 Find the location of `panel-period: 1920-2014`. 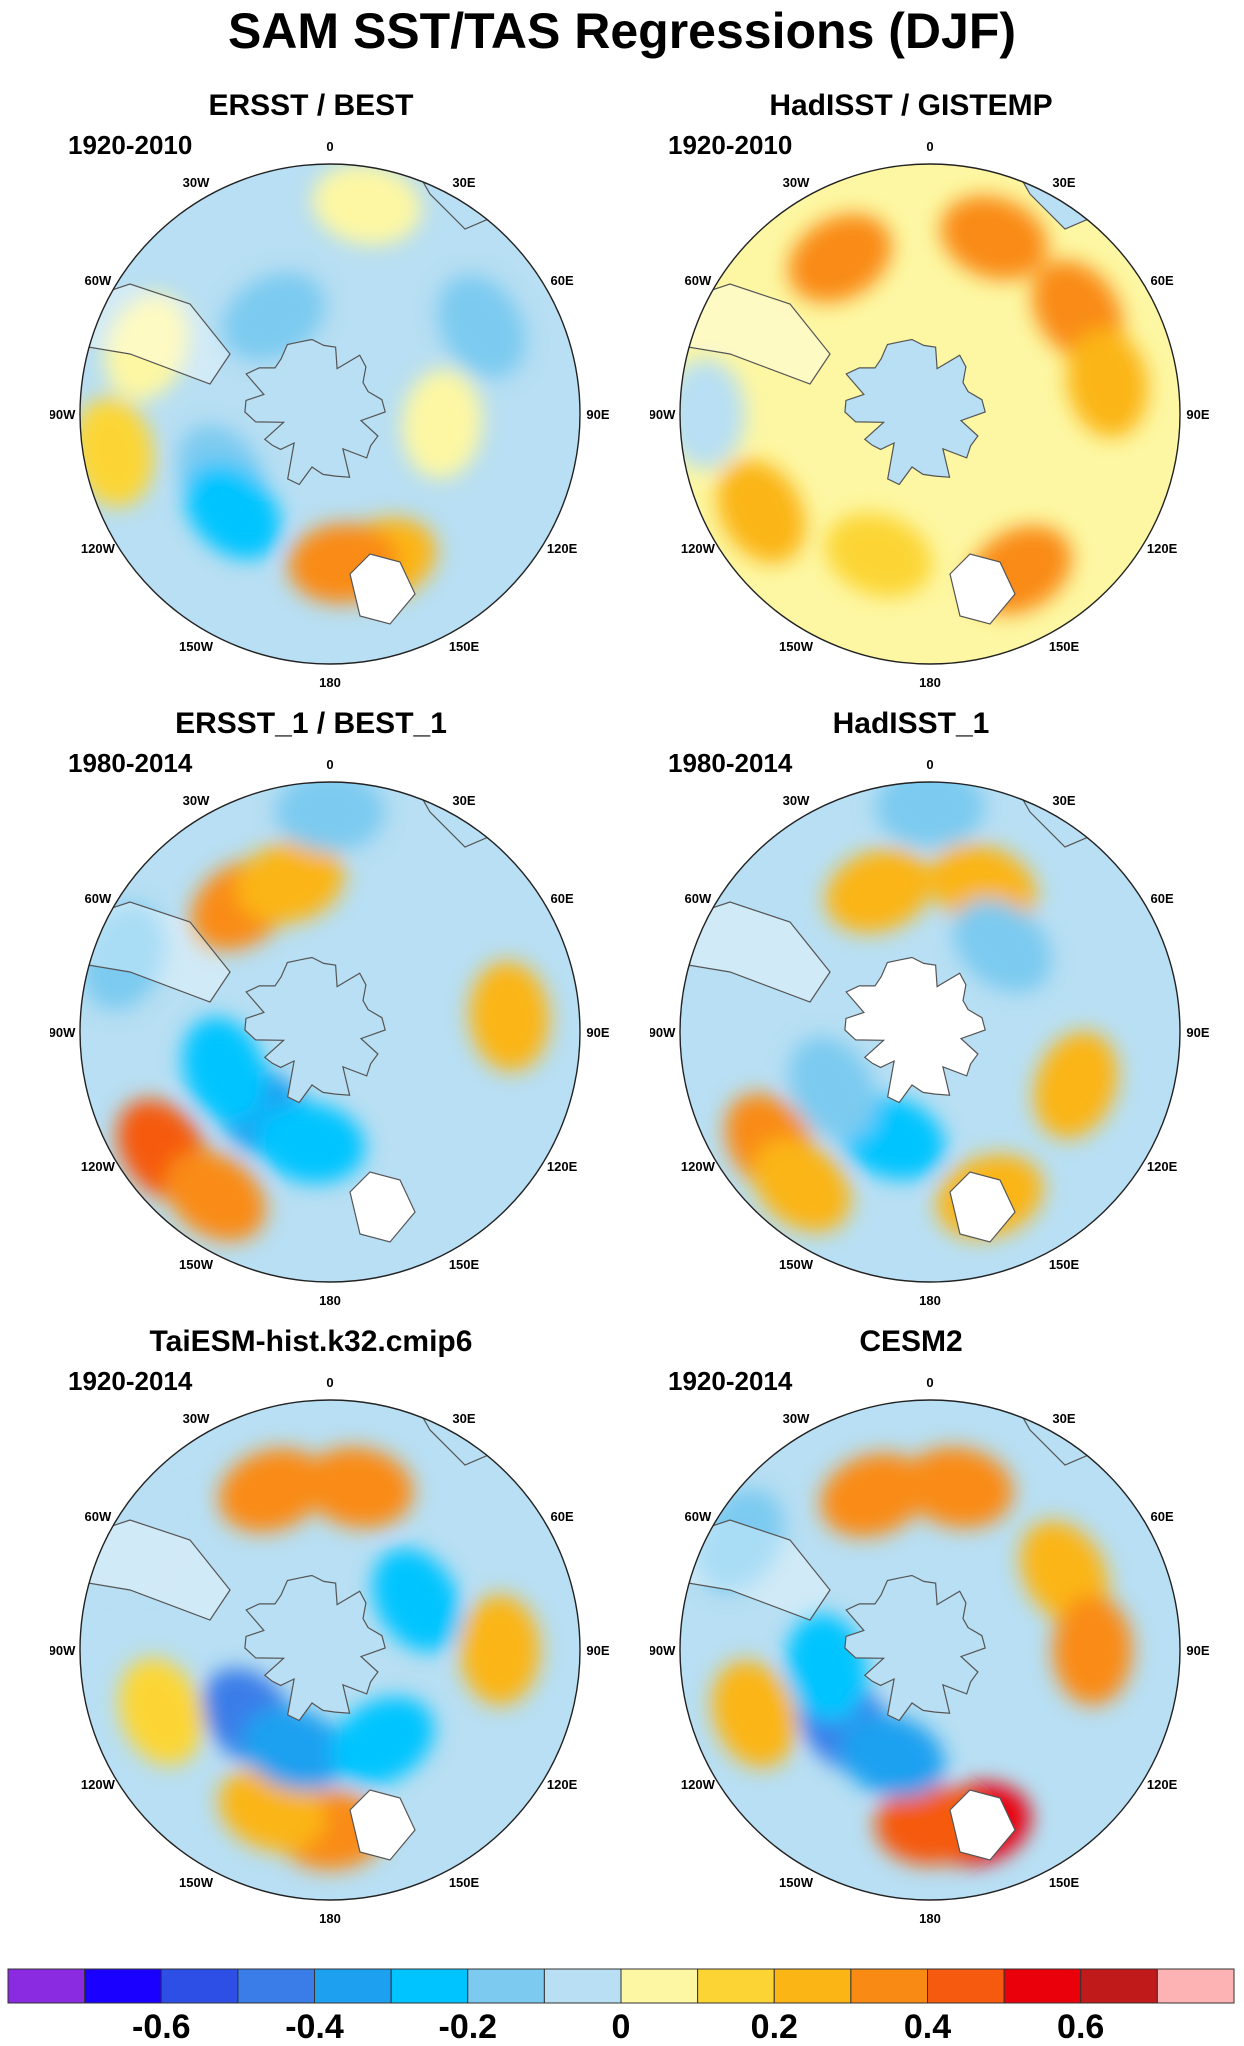

panel-period: 1920-2014 is located at coordinates (130, 1381).